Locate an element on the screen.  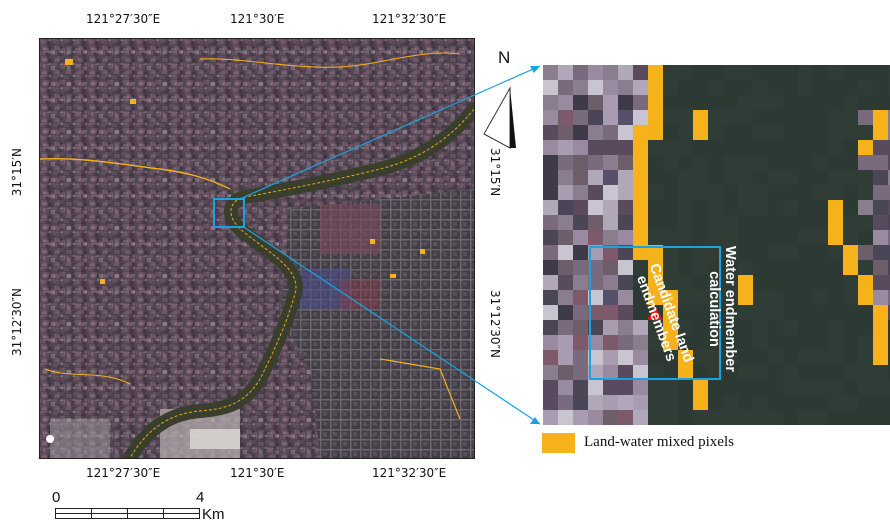
top-axis-label: 121°32′30″E is located at coordinates (409, 19).